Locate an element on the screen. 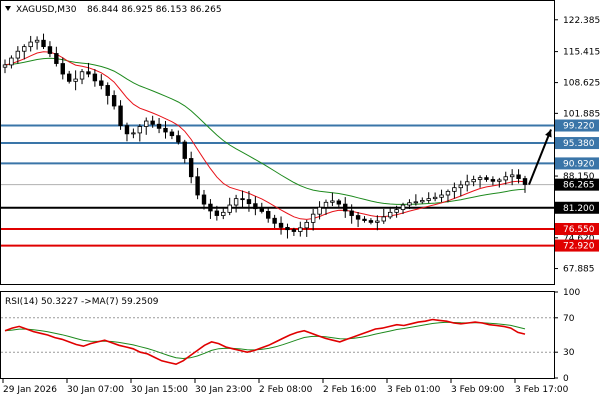 The height and width of the screenshot is (404, 600). price-tick-label: 122.385 is located at coordinates (581, 21).